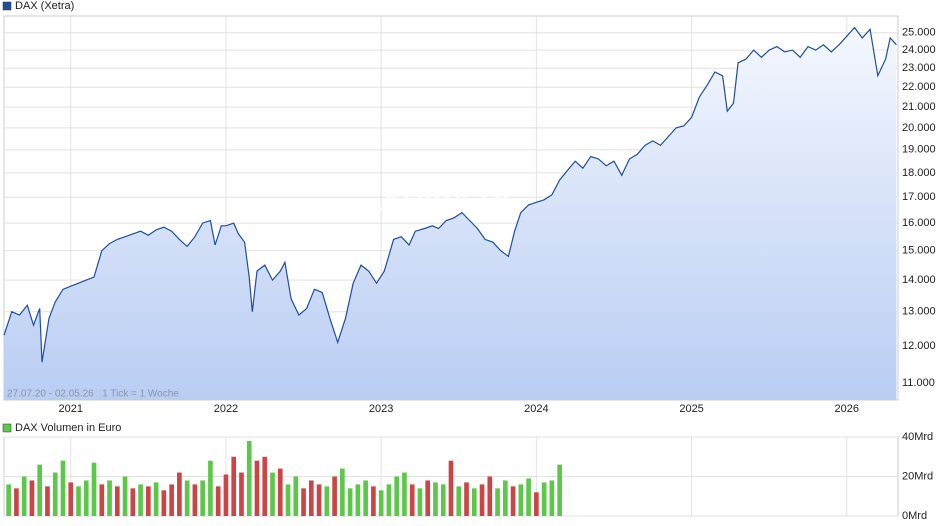 This screenshot has height=526, width=940. I want to click on y-tick-label: 12.000, so click(919, 346).